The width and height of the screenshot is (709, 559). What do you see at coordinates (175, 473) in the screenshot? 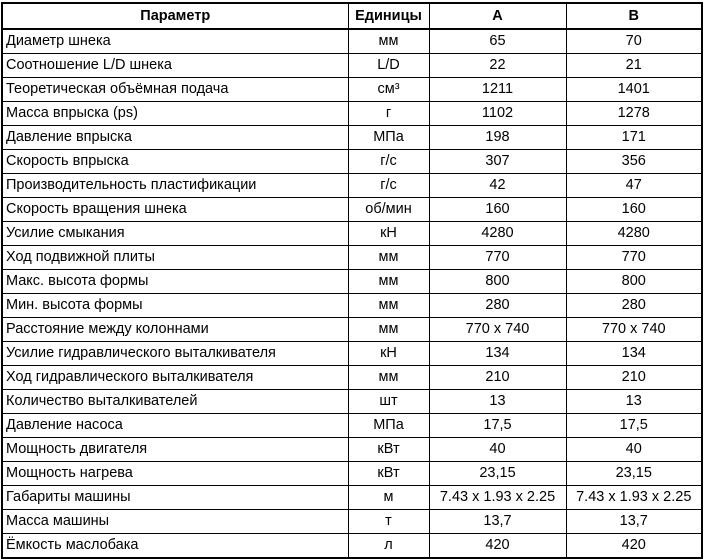
I see `param-cell: Мощность нагрева` at bounding box center [175, 473].